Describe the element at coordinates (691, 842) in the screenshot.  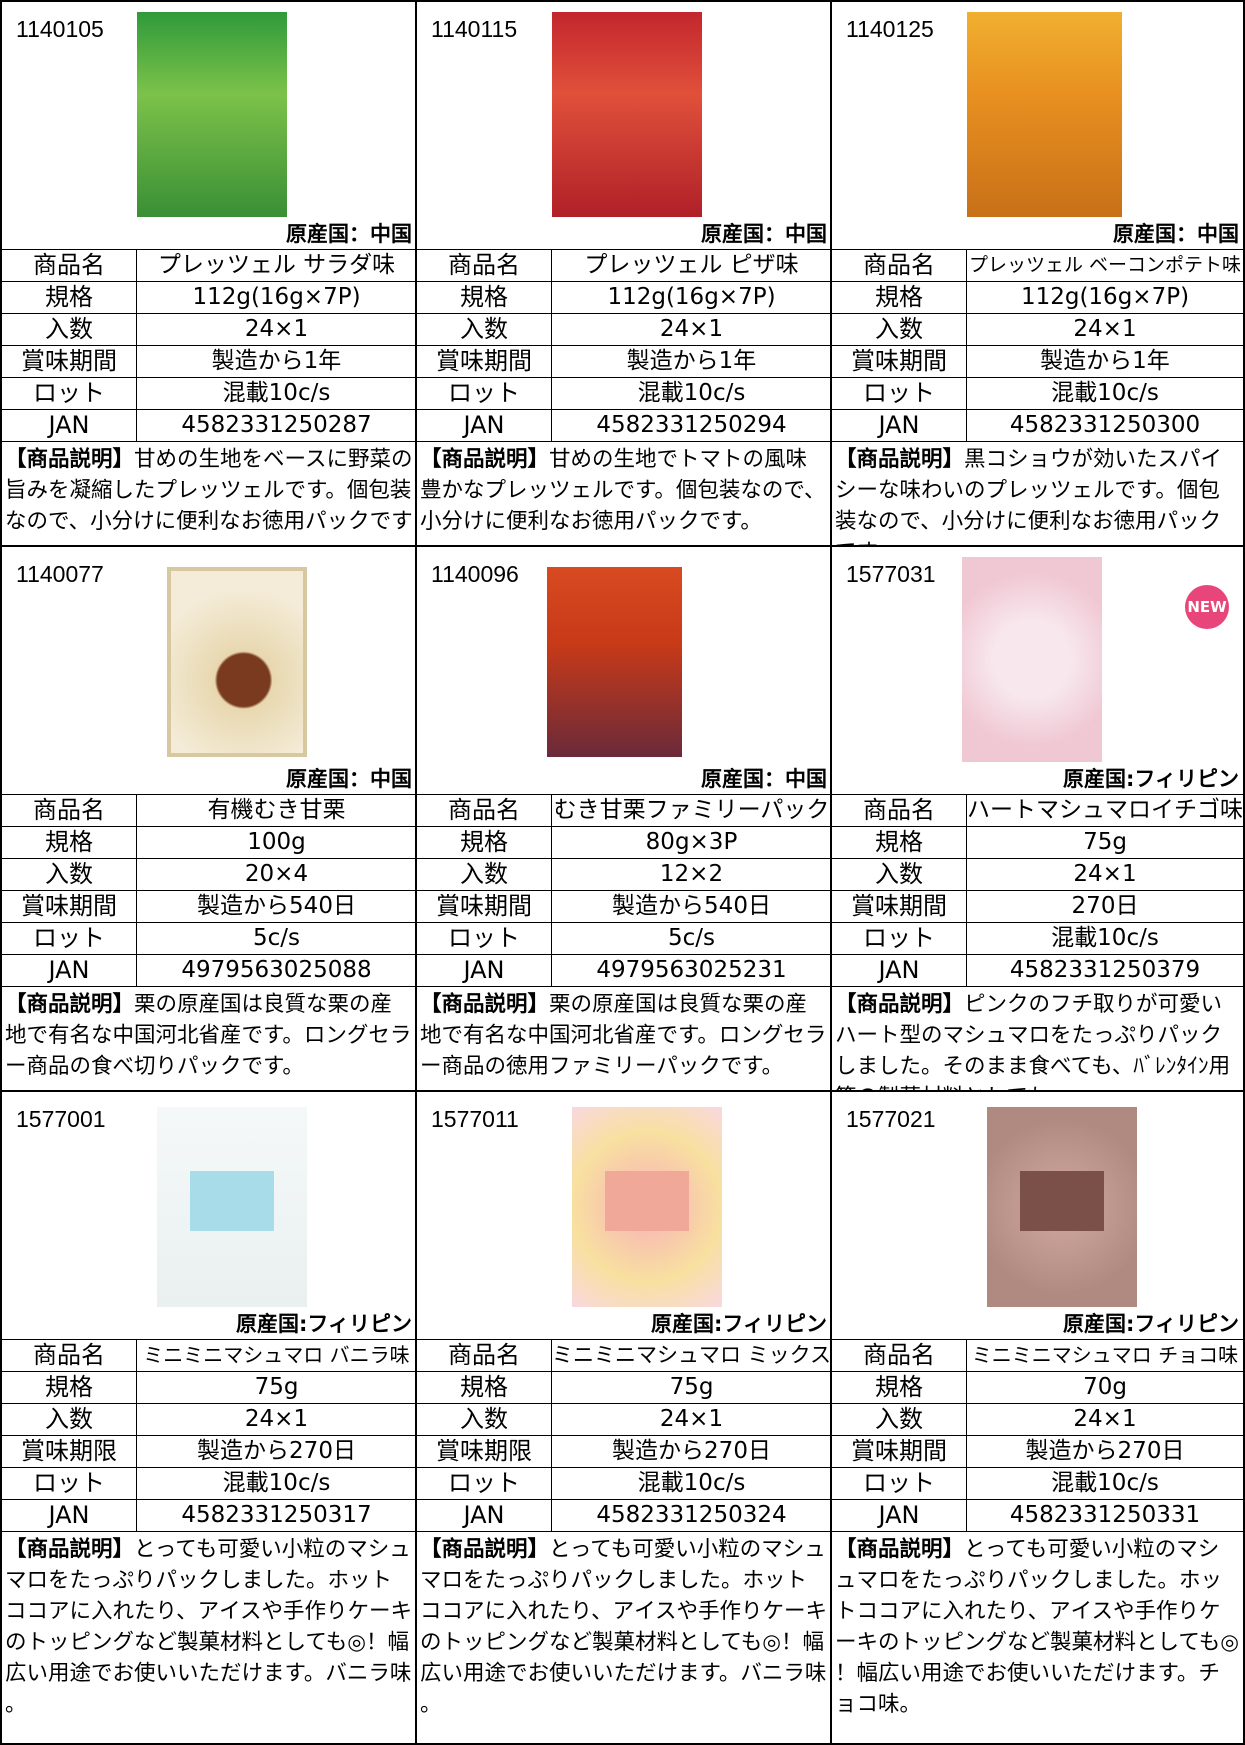
I see `spec-value: 80g×3P` at that location.